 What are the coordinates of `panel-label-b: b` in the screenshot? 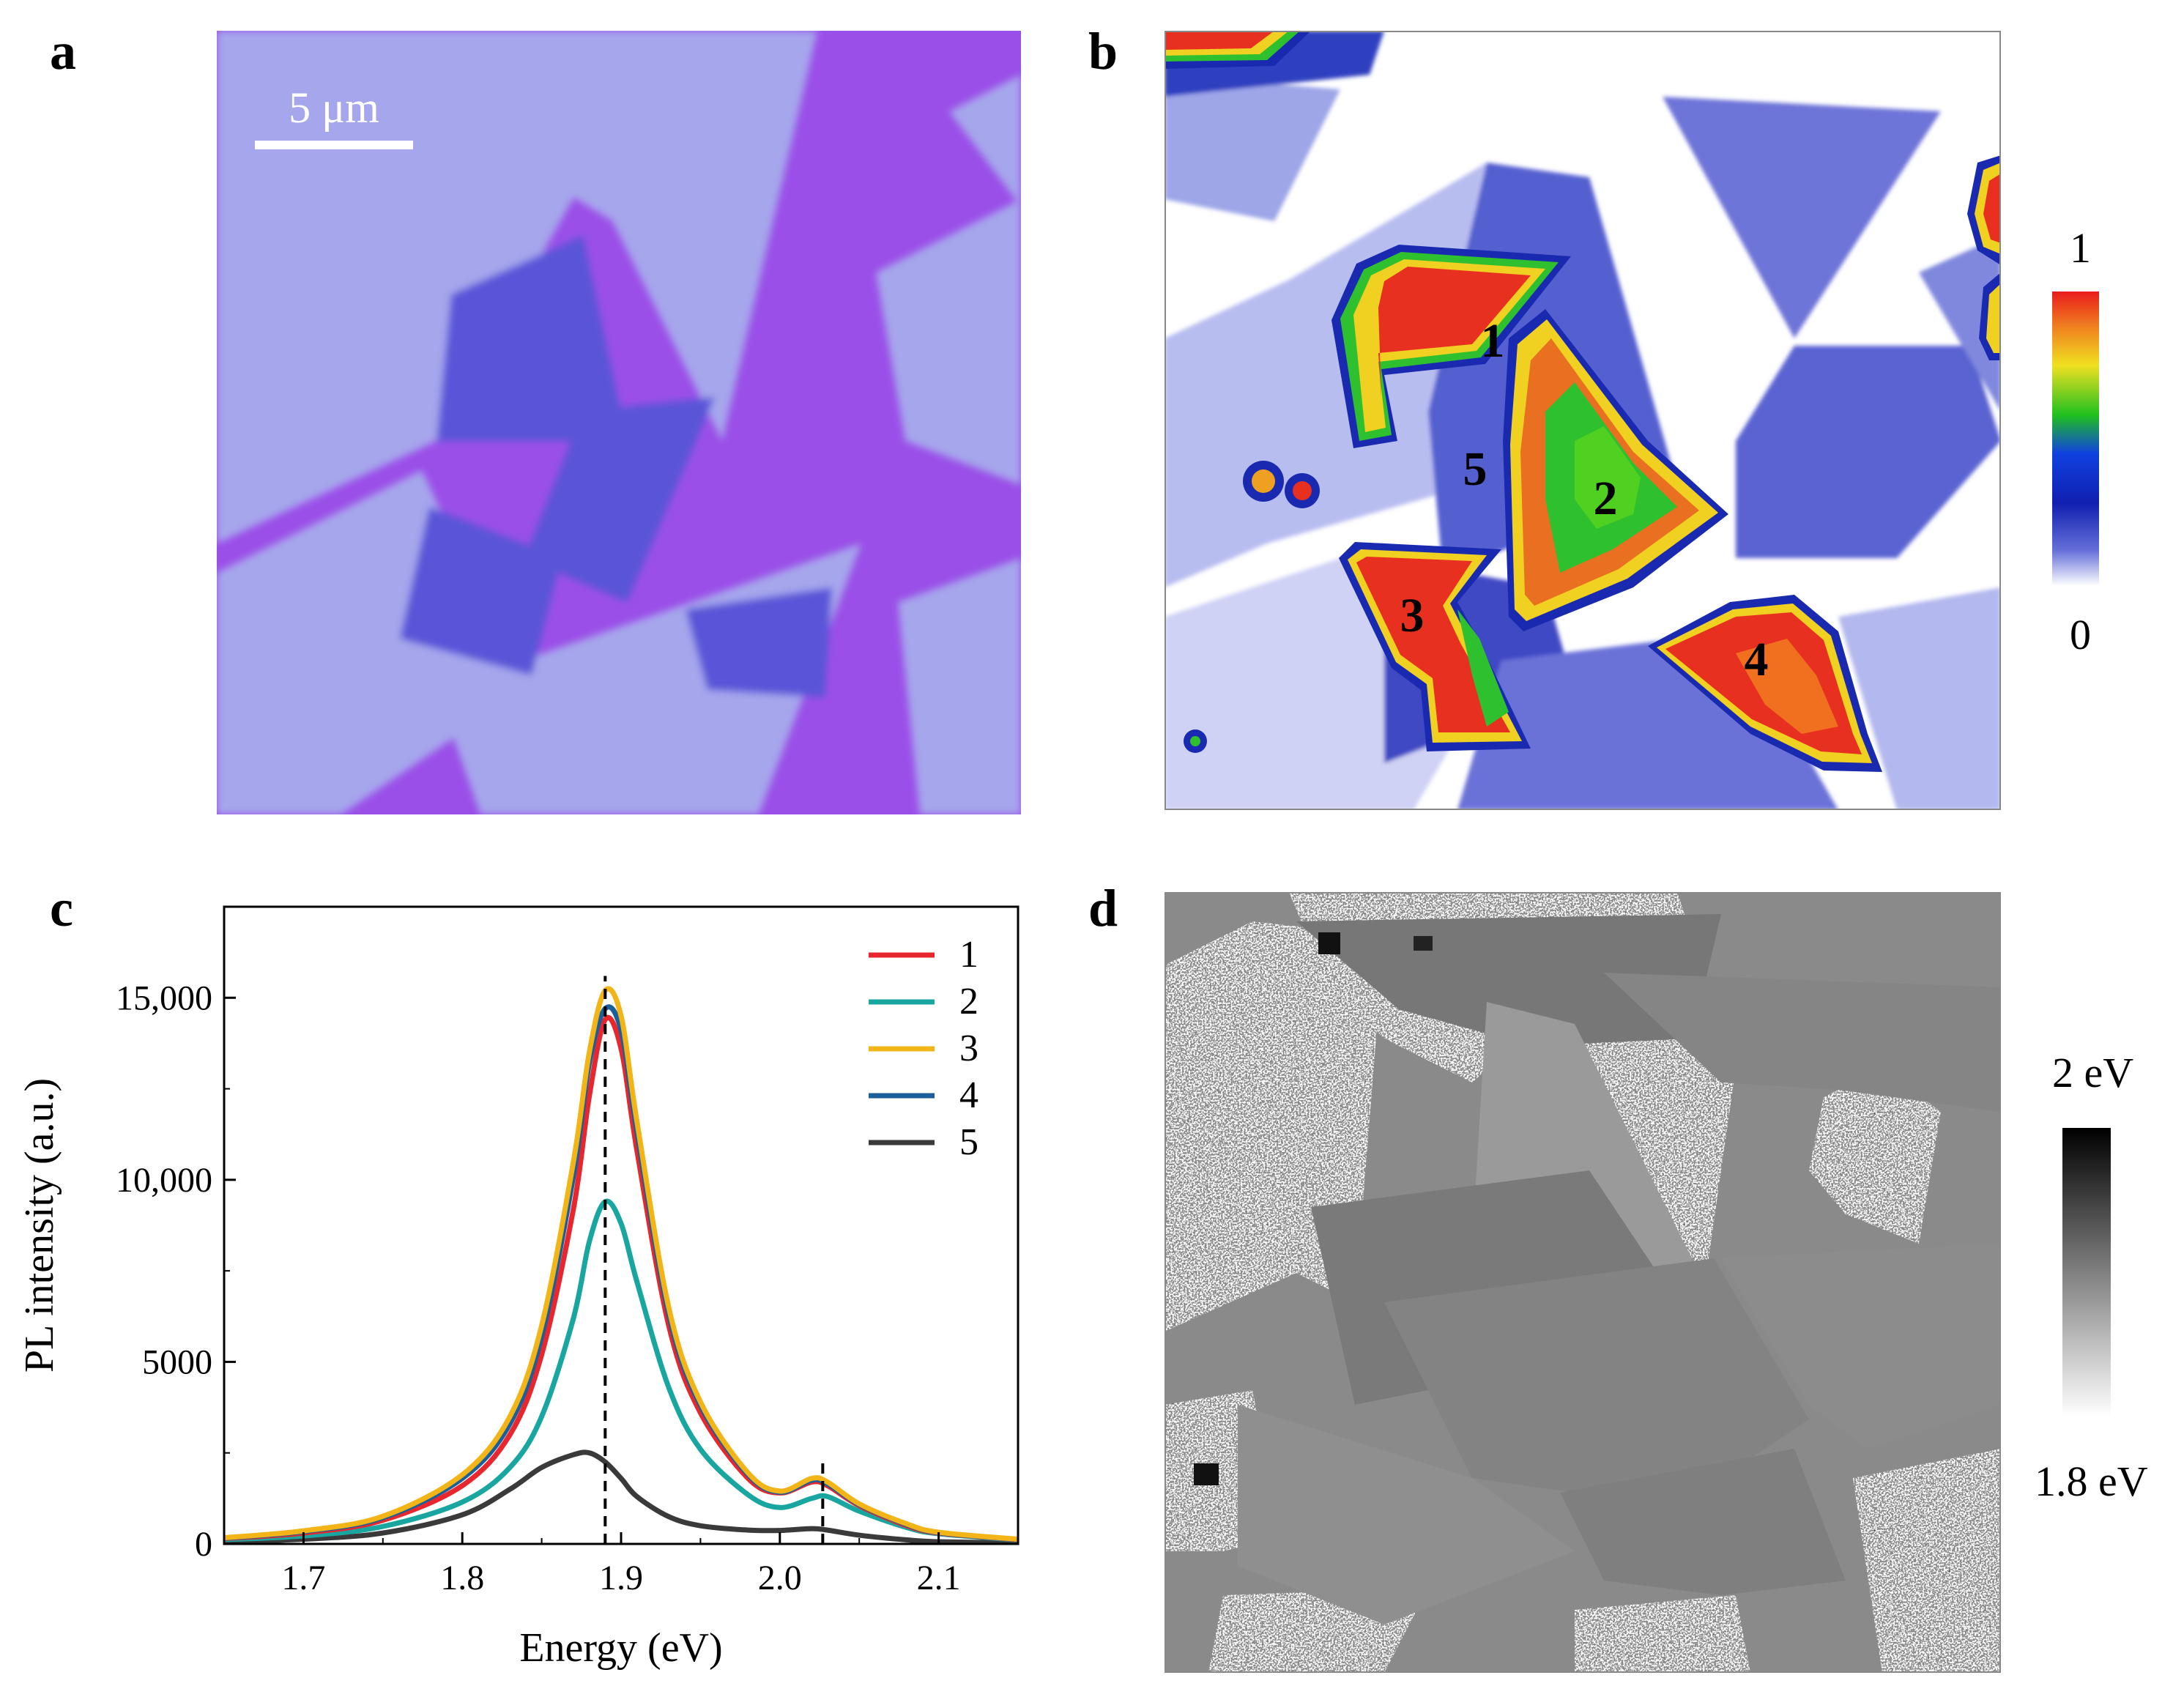 It's located at (1103, 51).